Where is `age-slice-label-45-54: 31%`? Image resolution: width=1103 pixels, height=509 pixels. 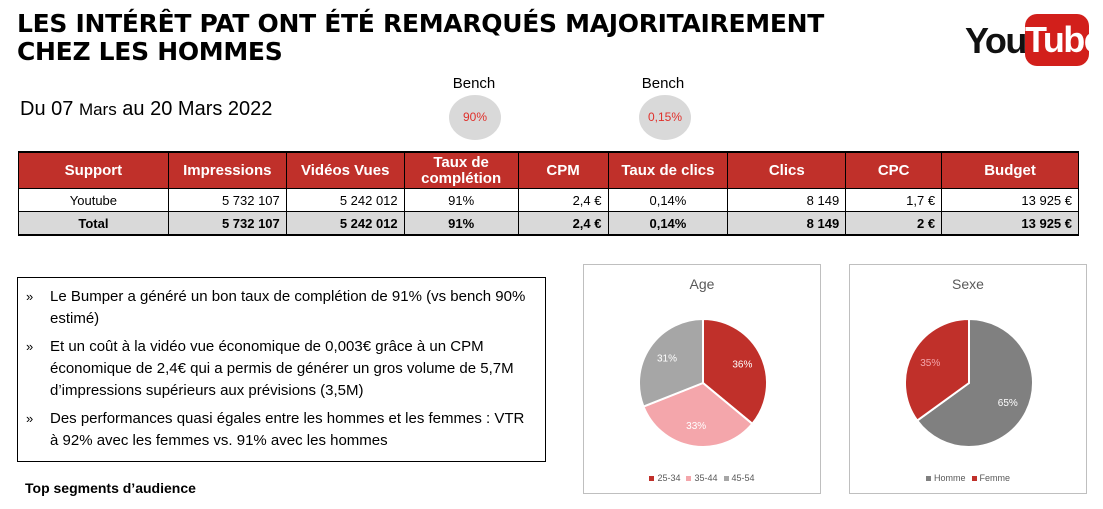
age-slice-label-45-54: 31% is located at coordinates (667, 359).